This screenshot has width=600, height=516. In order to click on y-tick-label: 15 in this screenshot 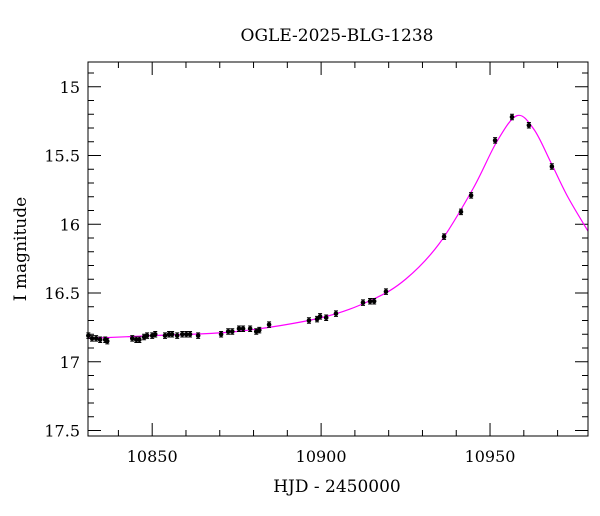, I will do `click(70, 87)`.